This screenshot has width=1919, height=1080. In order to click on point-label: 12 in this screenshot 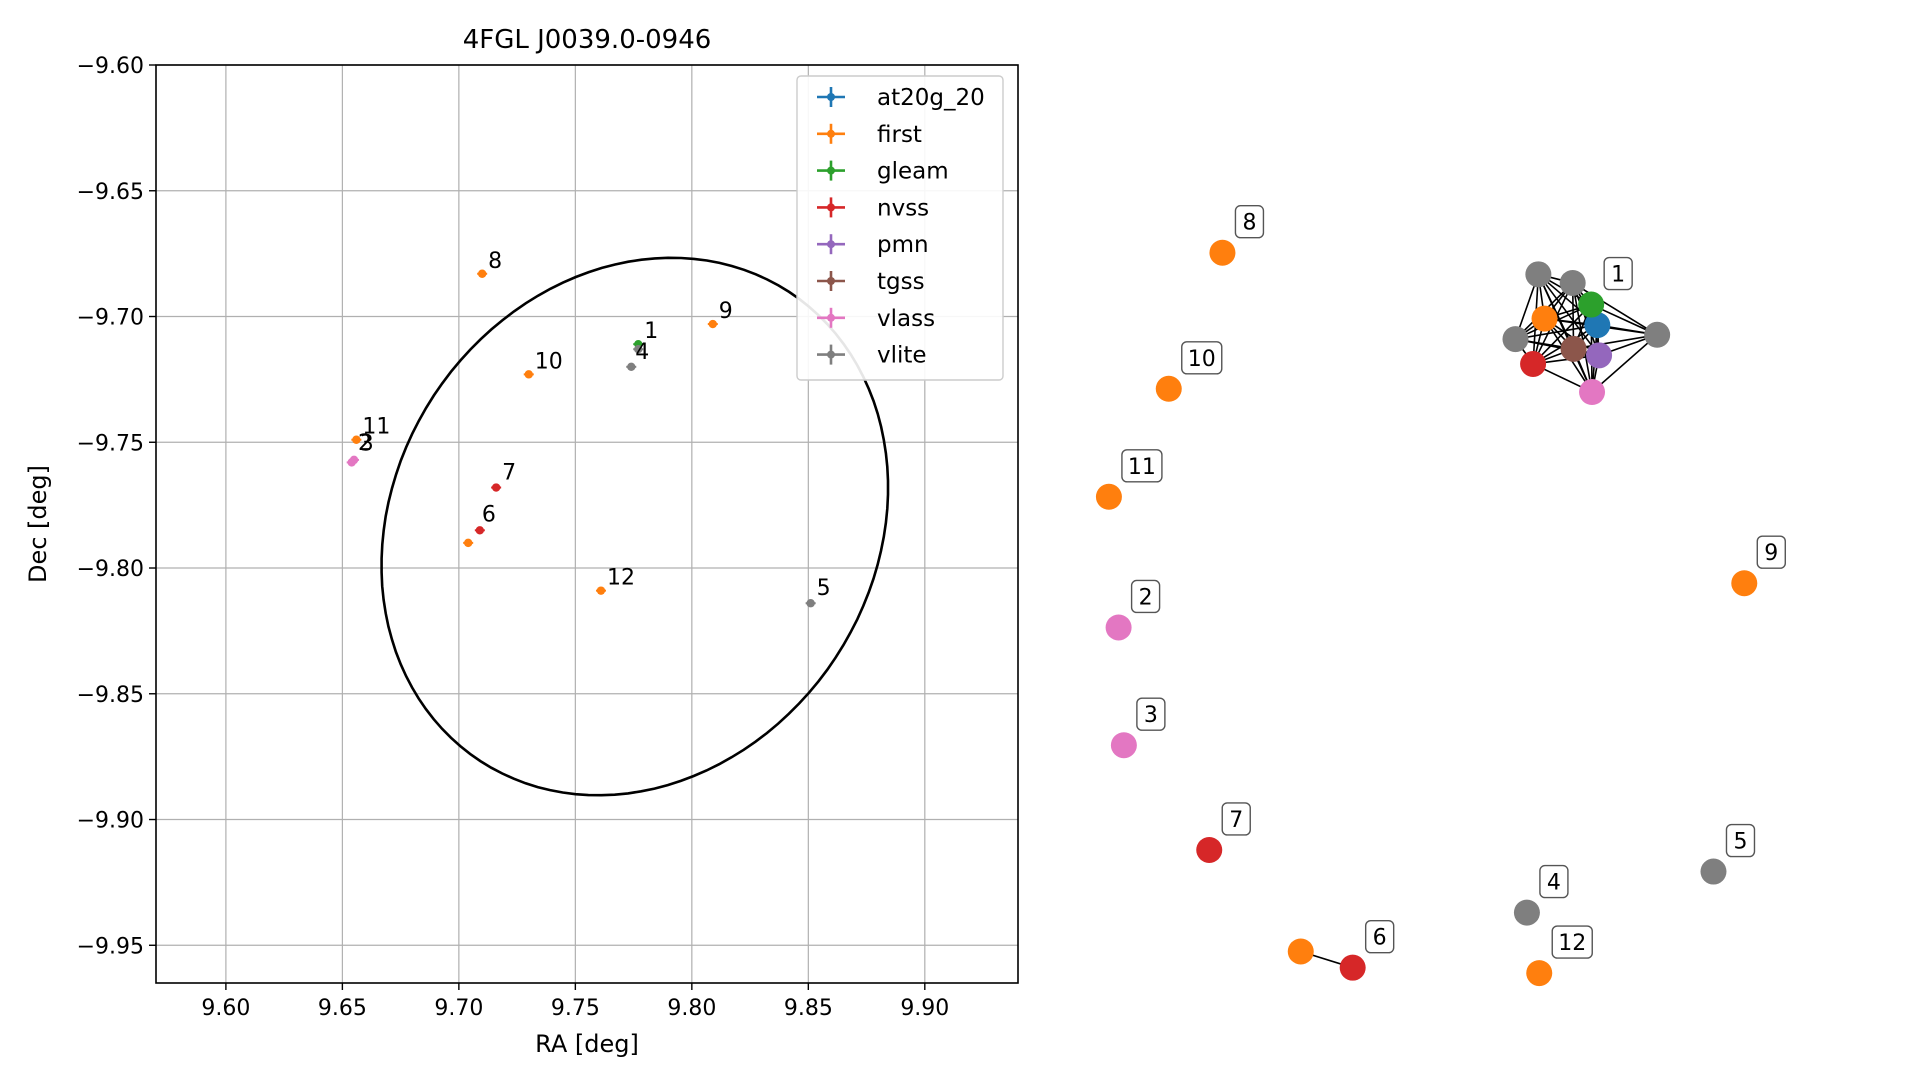, I will do `click(621, 578)`.